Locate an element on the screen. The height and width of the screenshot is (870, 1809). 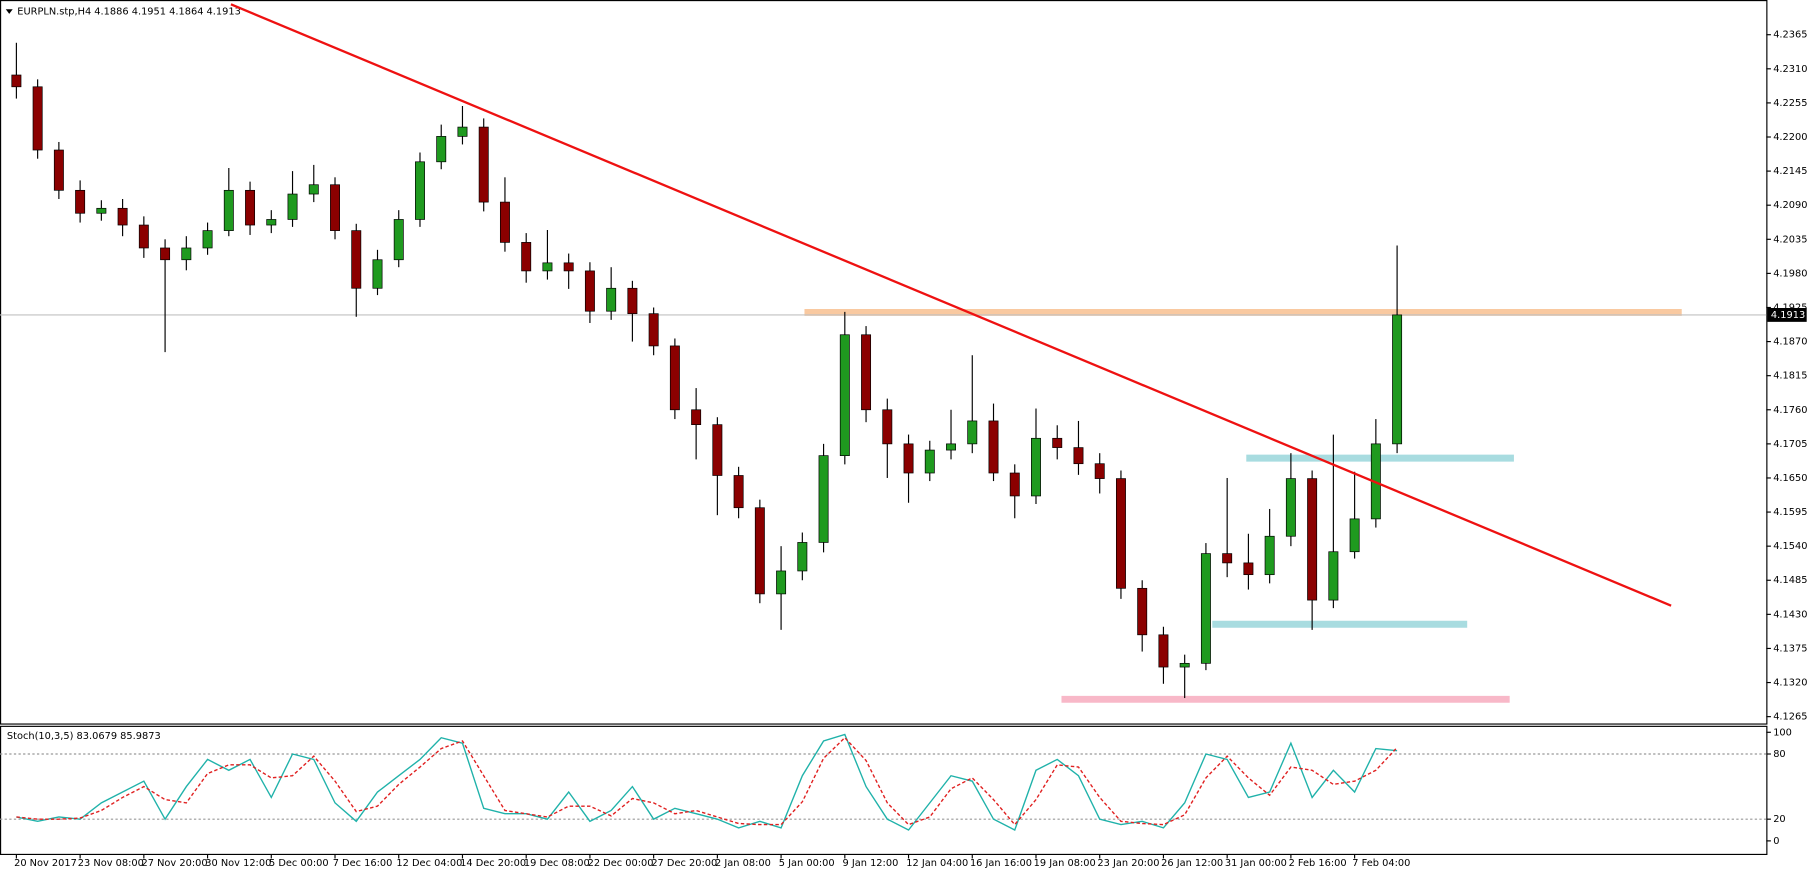
y-tick-label: 4.1870 is located at coordinates (1790, 342).